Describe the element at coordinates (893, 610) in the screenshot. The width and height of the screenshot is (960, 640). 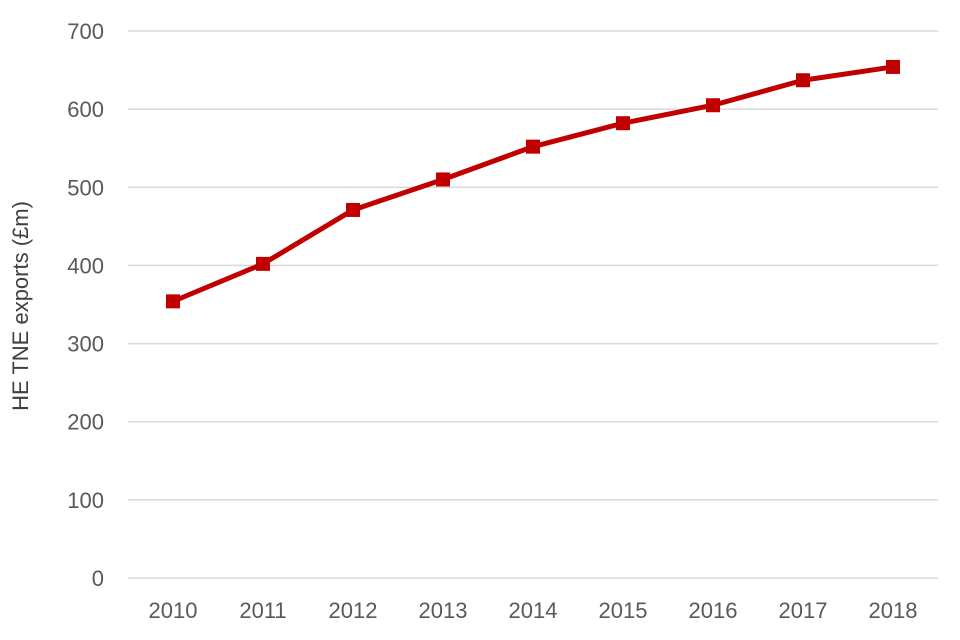
I see `x-tick-label: 2018` at that location.